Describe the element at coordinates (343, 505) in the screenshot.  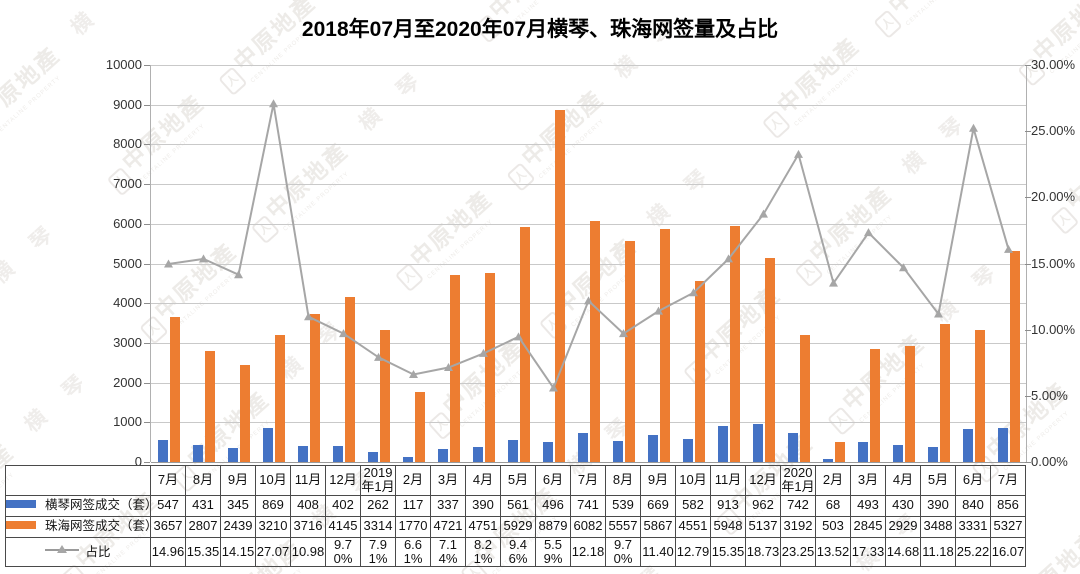
I see `hengqin-value-cell: 402` at that location.